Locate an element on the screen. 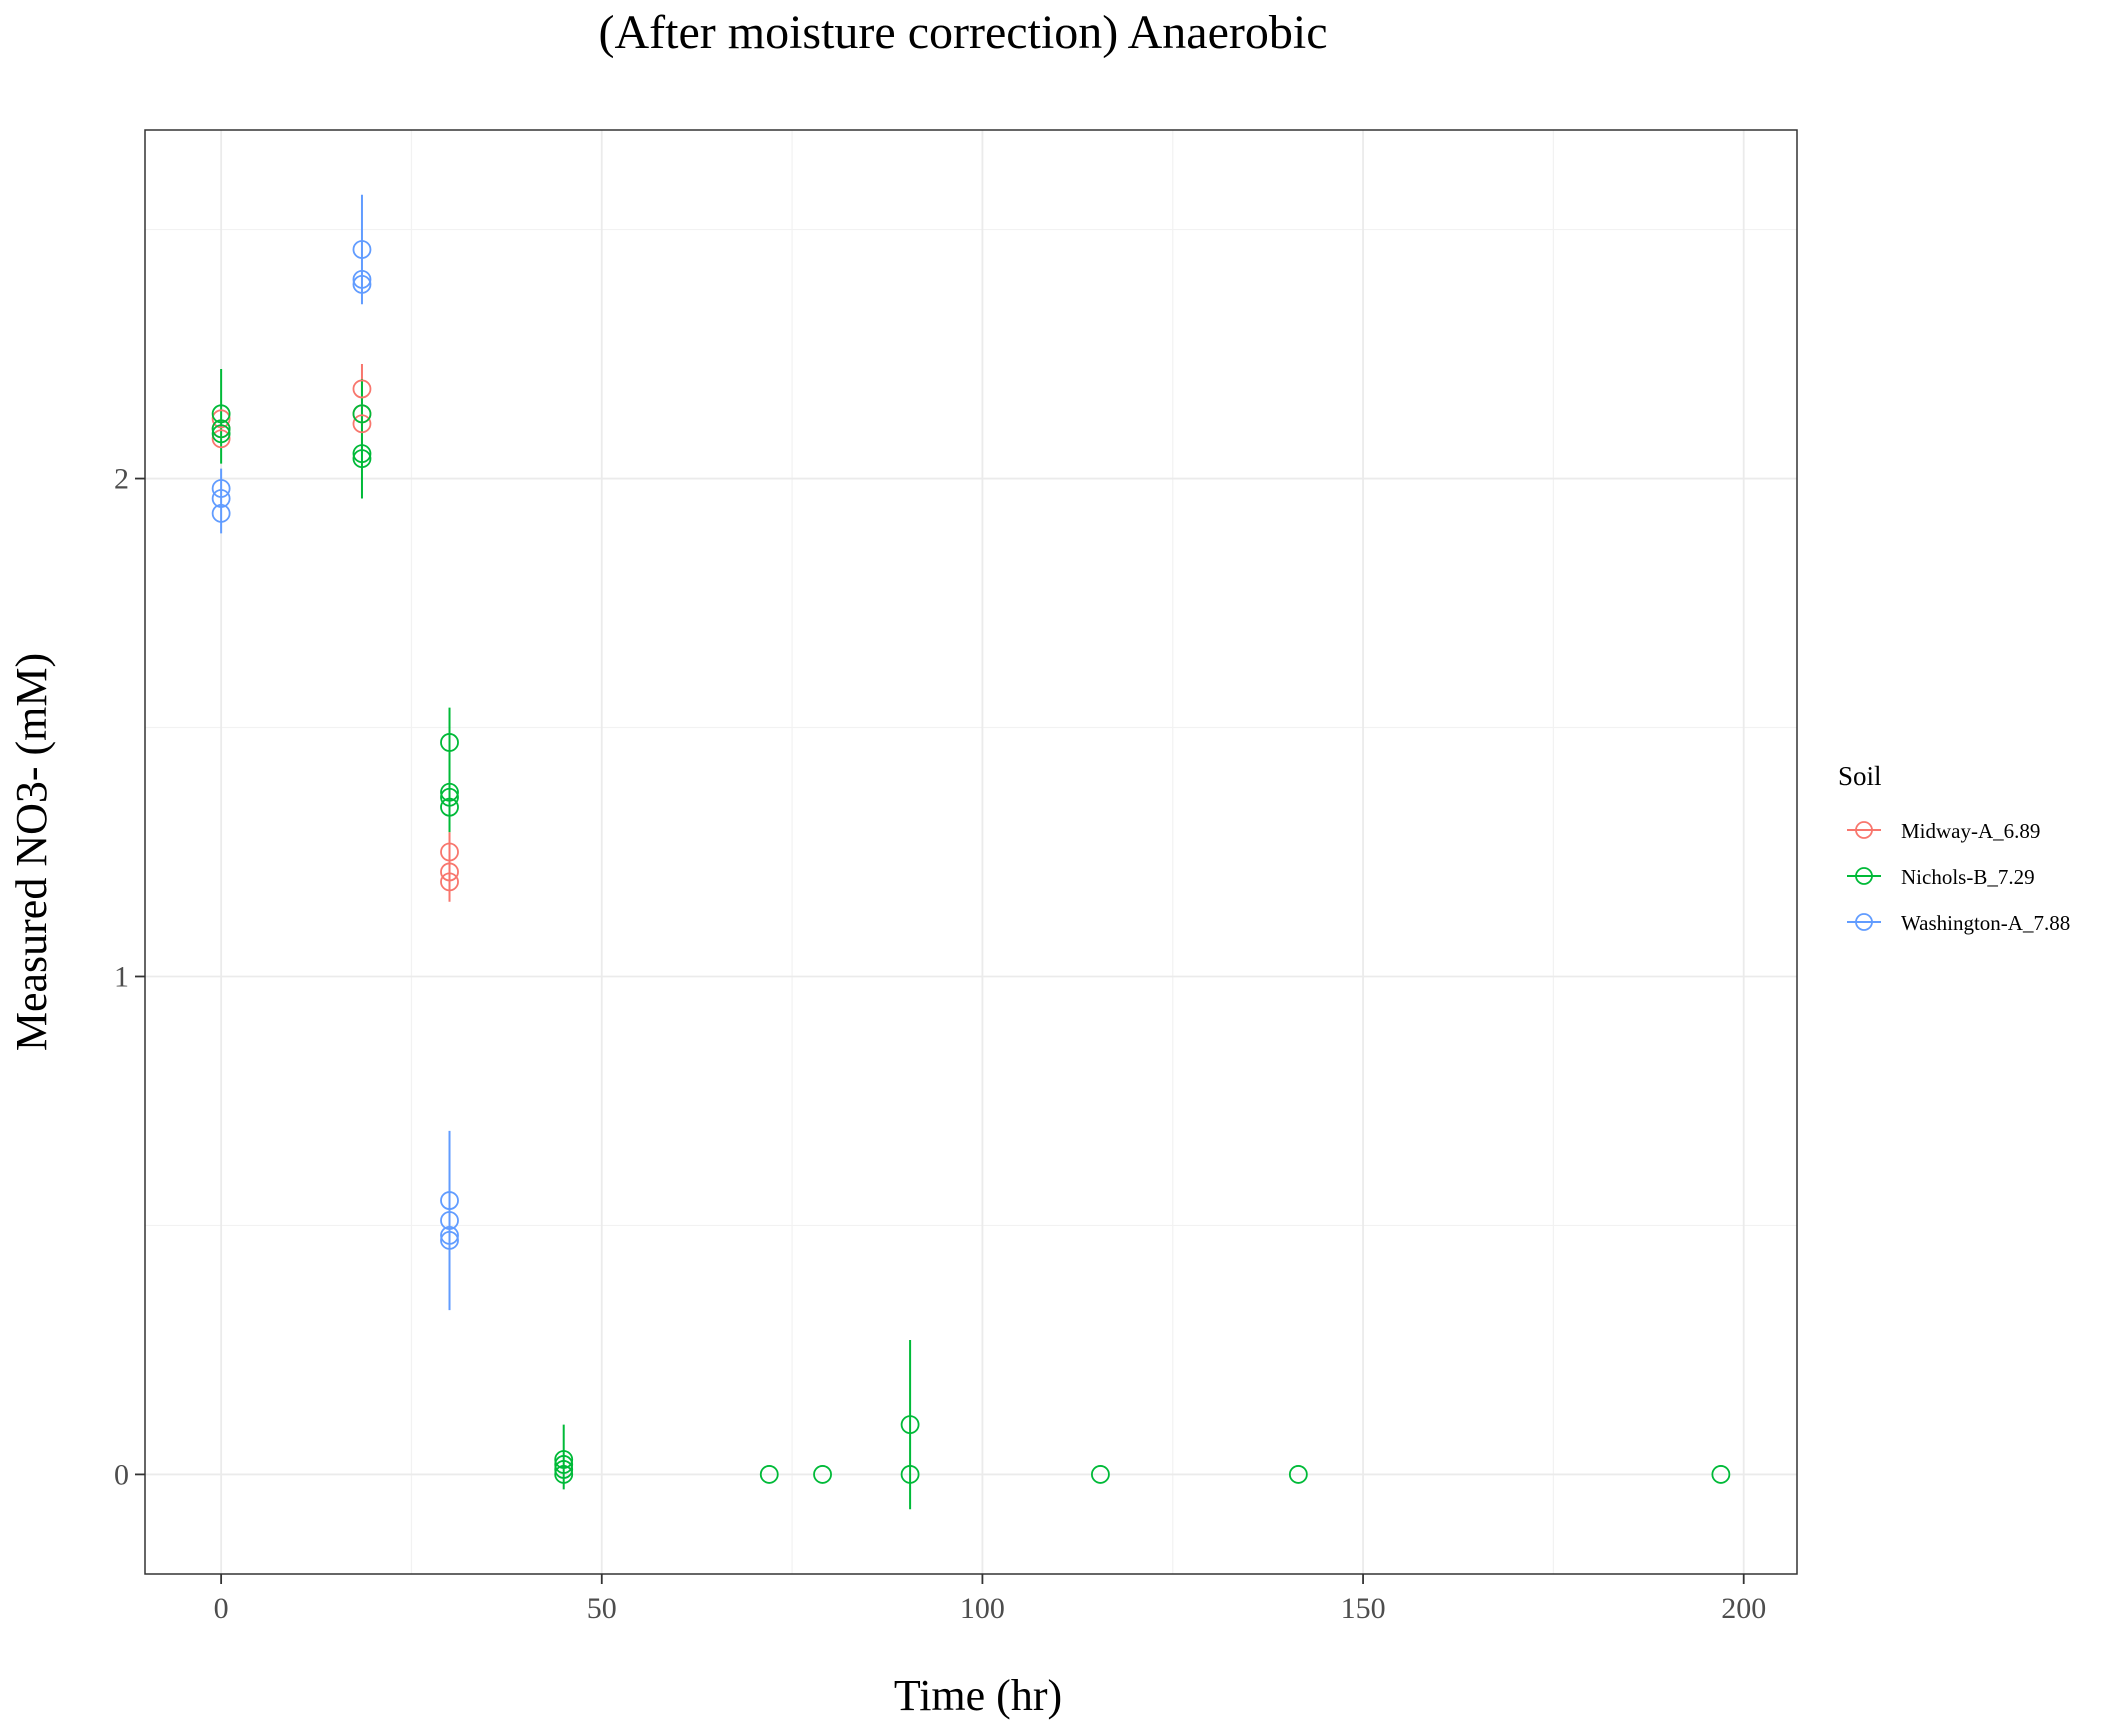 This screenshot has width=2112, height=1728. y-axis: 0 1 2 is located at coordinates (129, 977).